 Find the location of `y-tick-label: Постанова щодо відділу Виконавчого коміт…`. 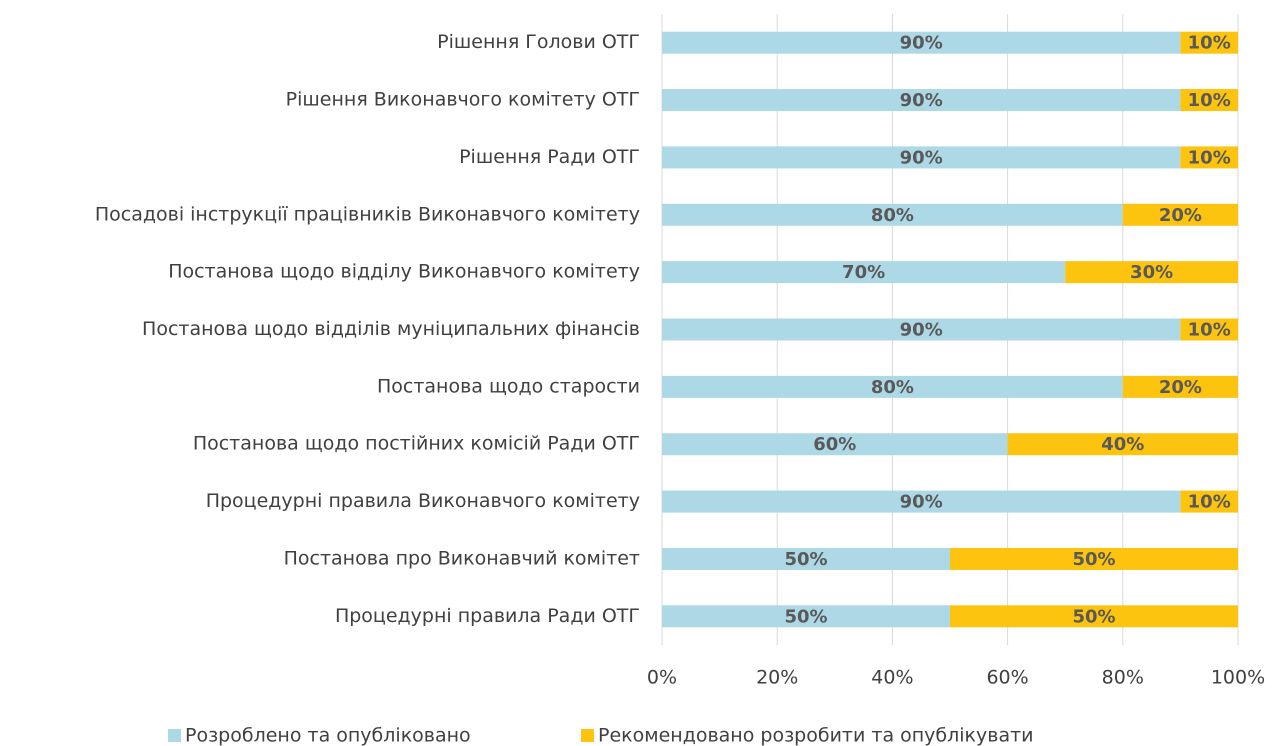

y-tick-label: Постанова щодо відділу Виконавчого коміт… is located at coordinates (404, 272).